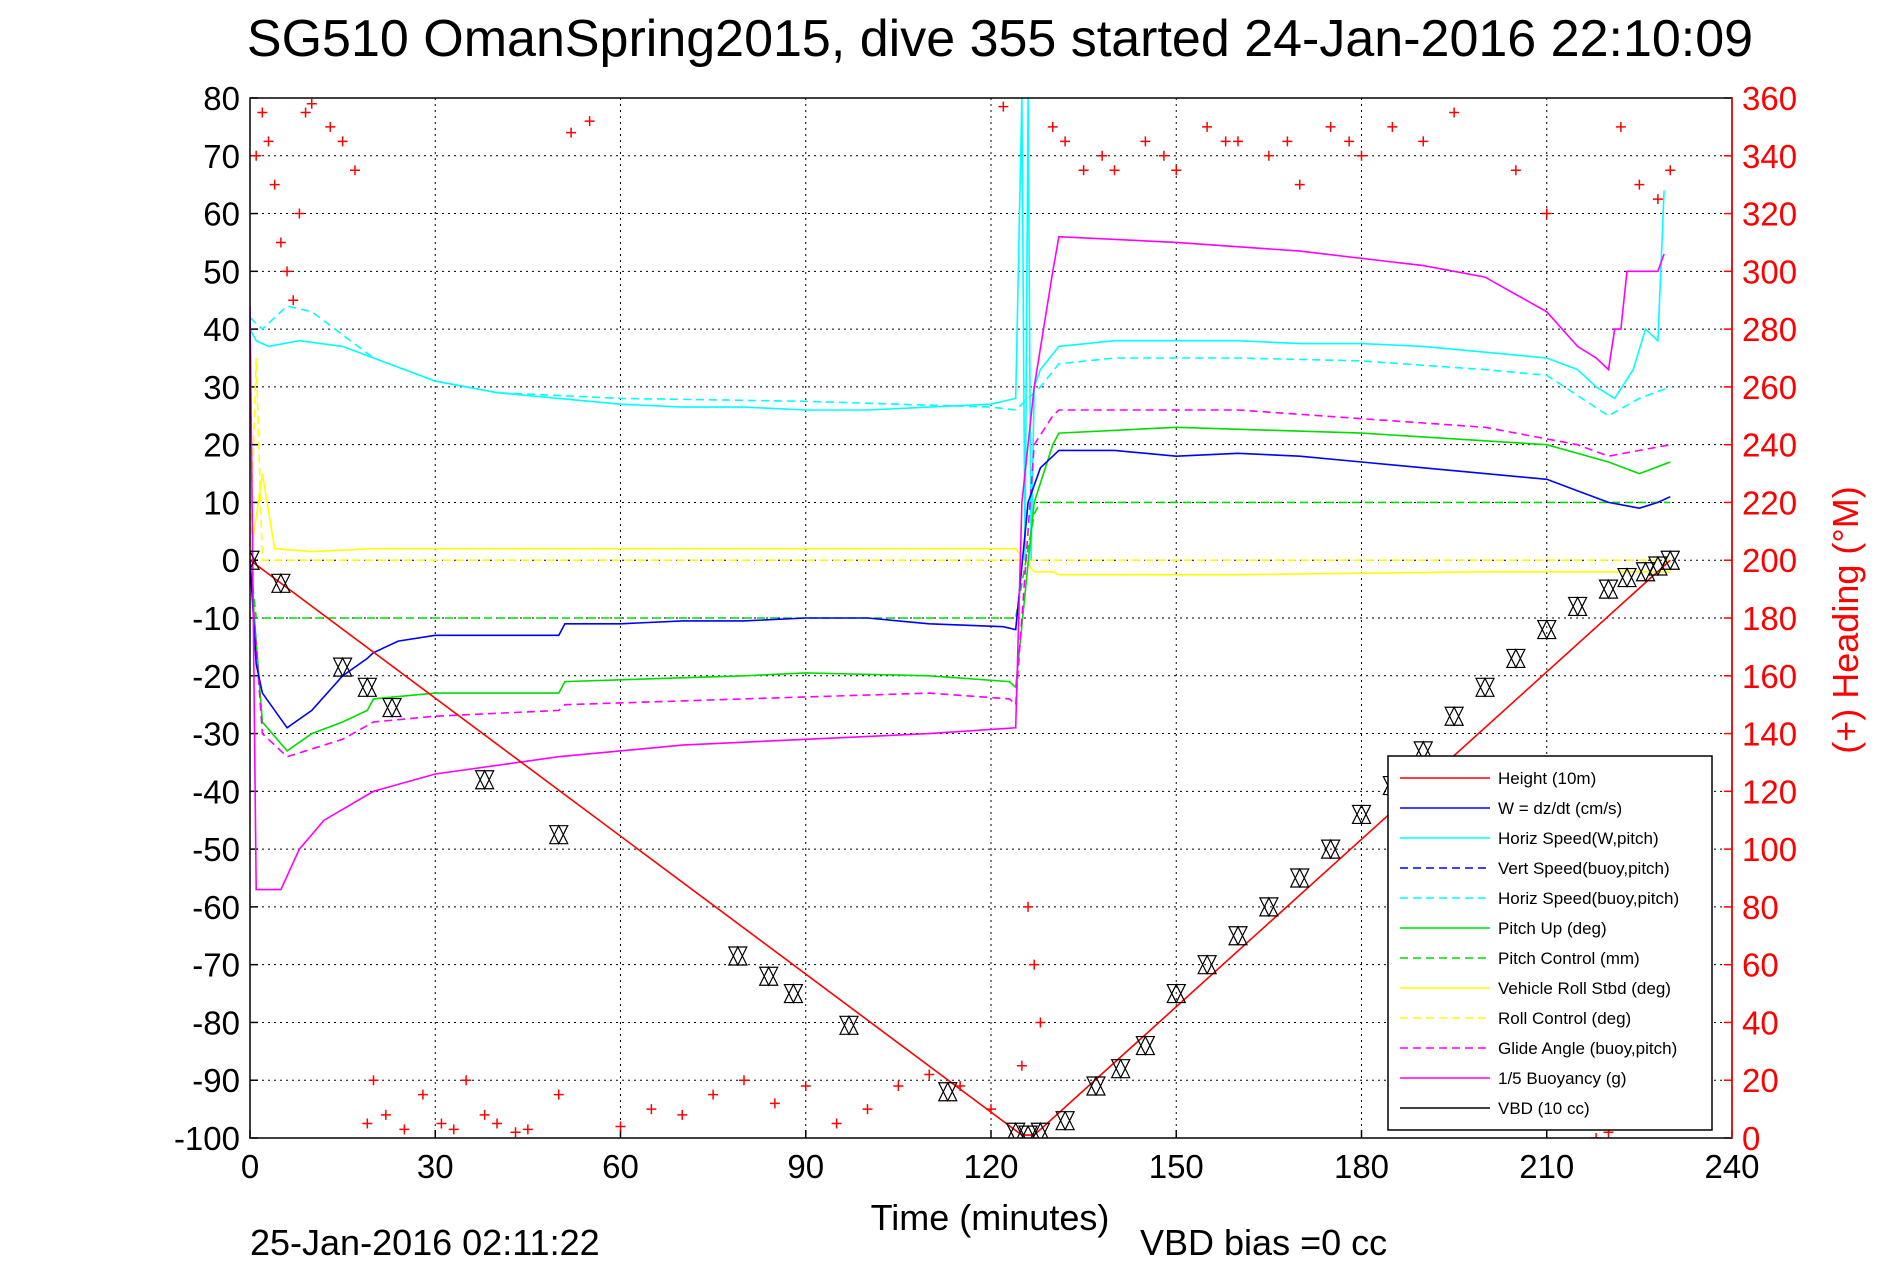 The width and height of the screenshot is (1891, 1262). I want to click on x-tick-label: 240, so click(1731, 1166).